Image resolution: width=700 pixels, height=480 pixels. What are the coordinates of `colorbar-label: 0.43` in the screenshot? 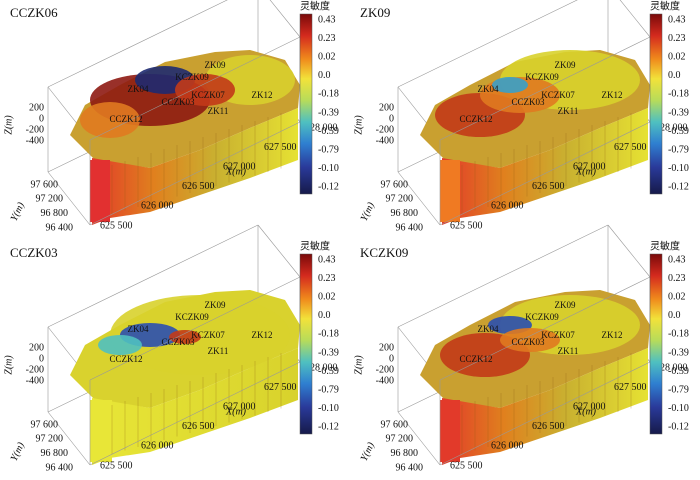 It's located at (327, 259).